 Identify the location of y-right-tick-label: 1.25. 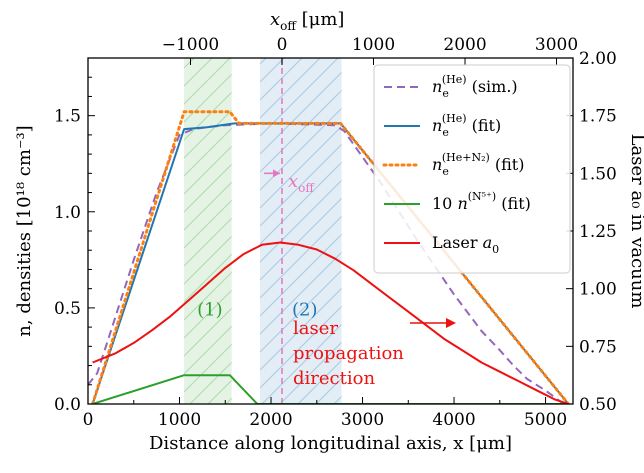
(598, 232).